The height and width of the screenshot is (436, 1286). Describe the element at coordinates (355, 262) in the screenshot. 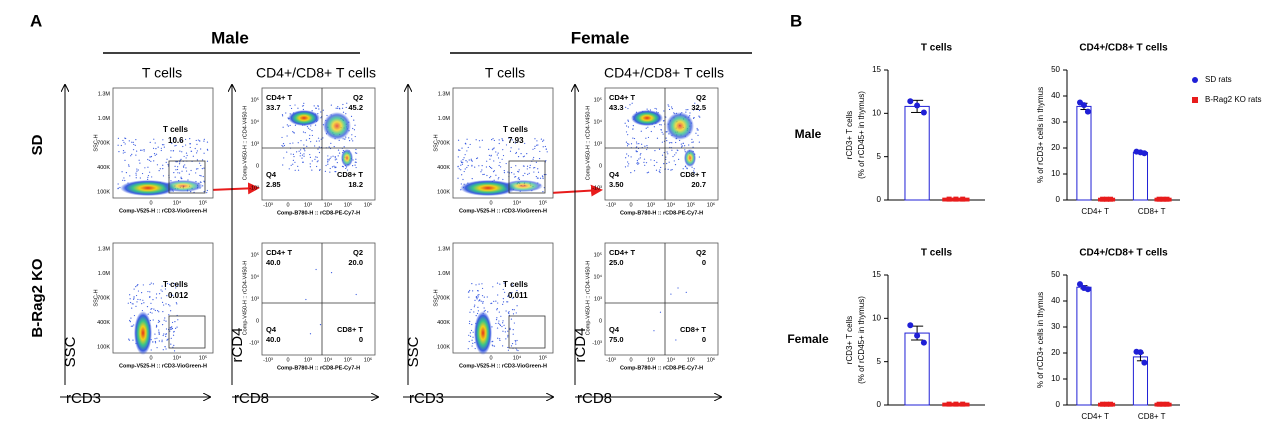

I see `quadrant-value: 20.0` at that location.